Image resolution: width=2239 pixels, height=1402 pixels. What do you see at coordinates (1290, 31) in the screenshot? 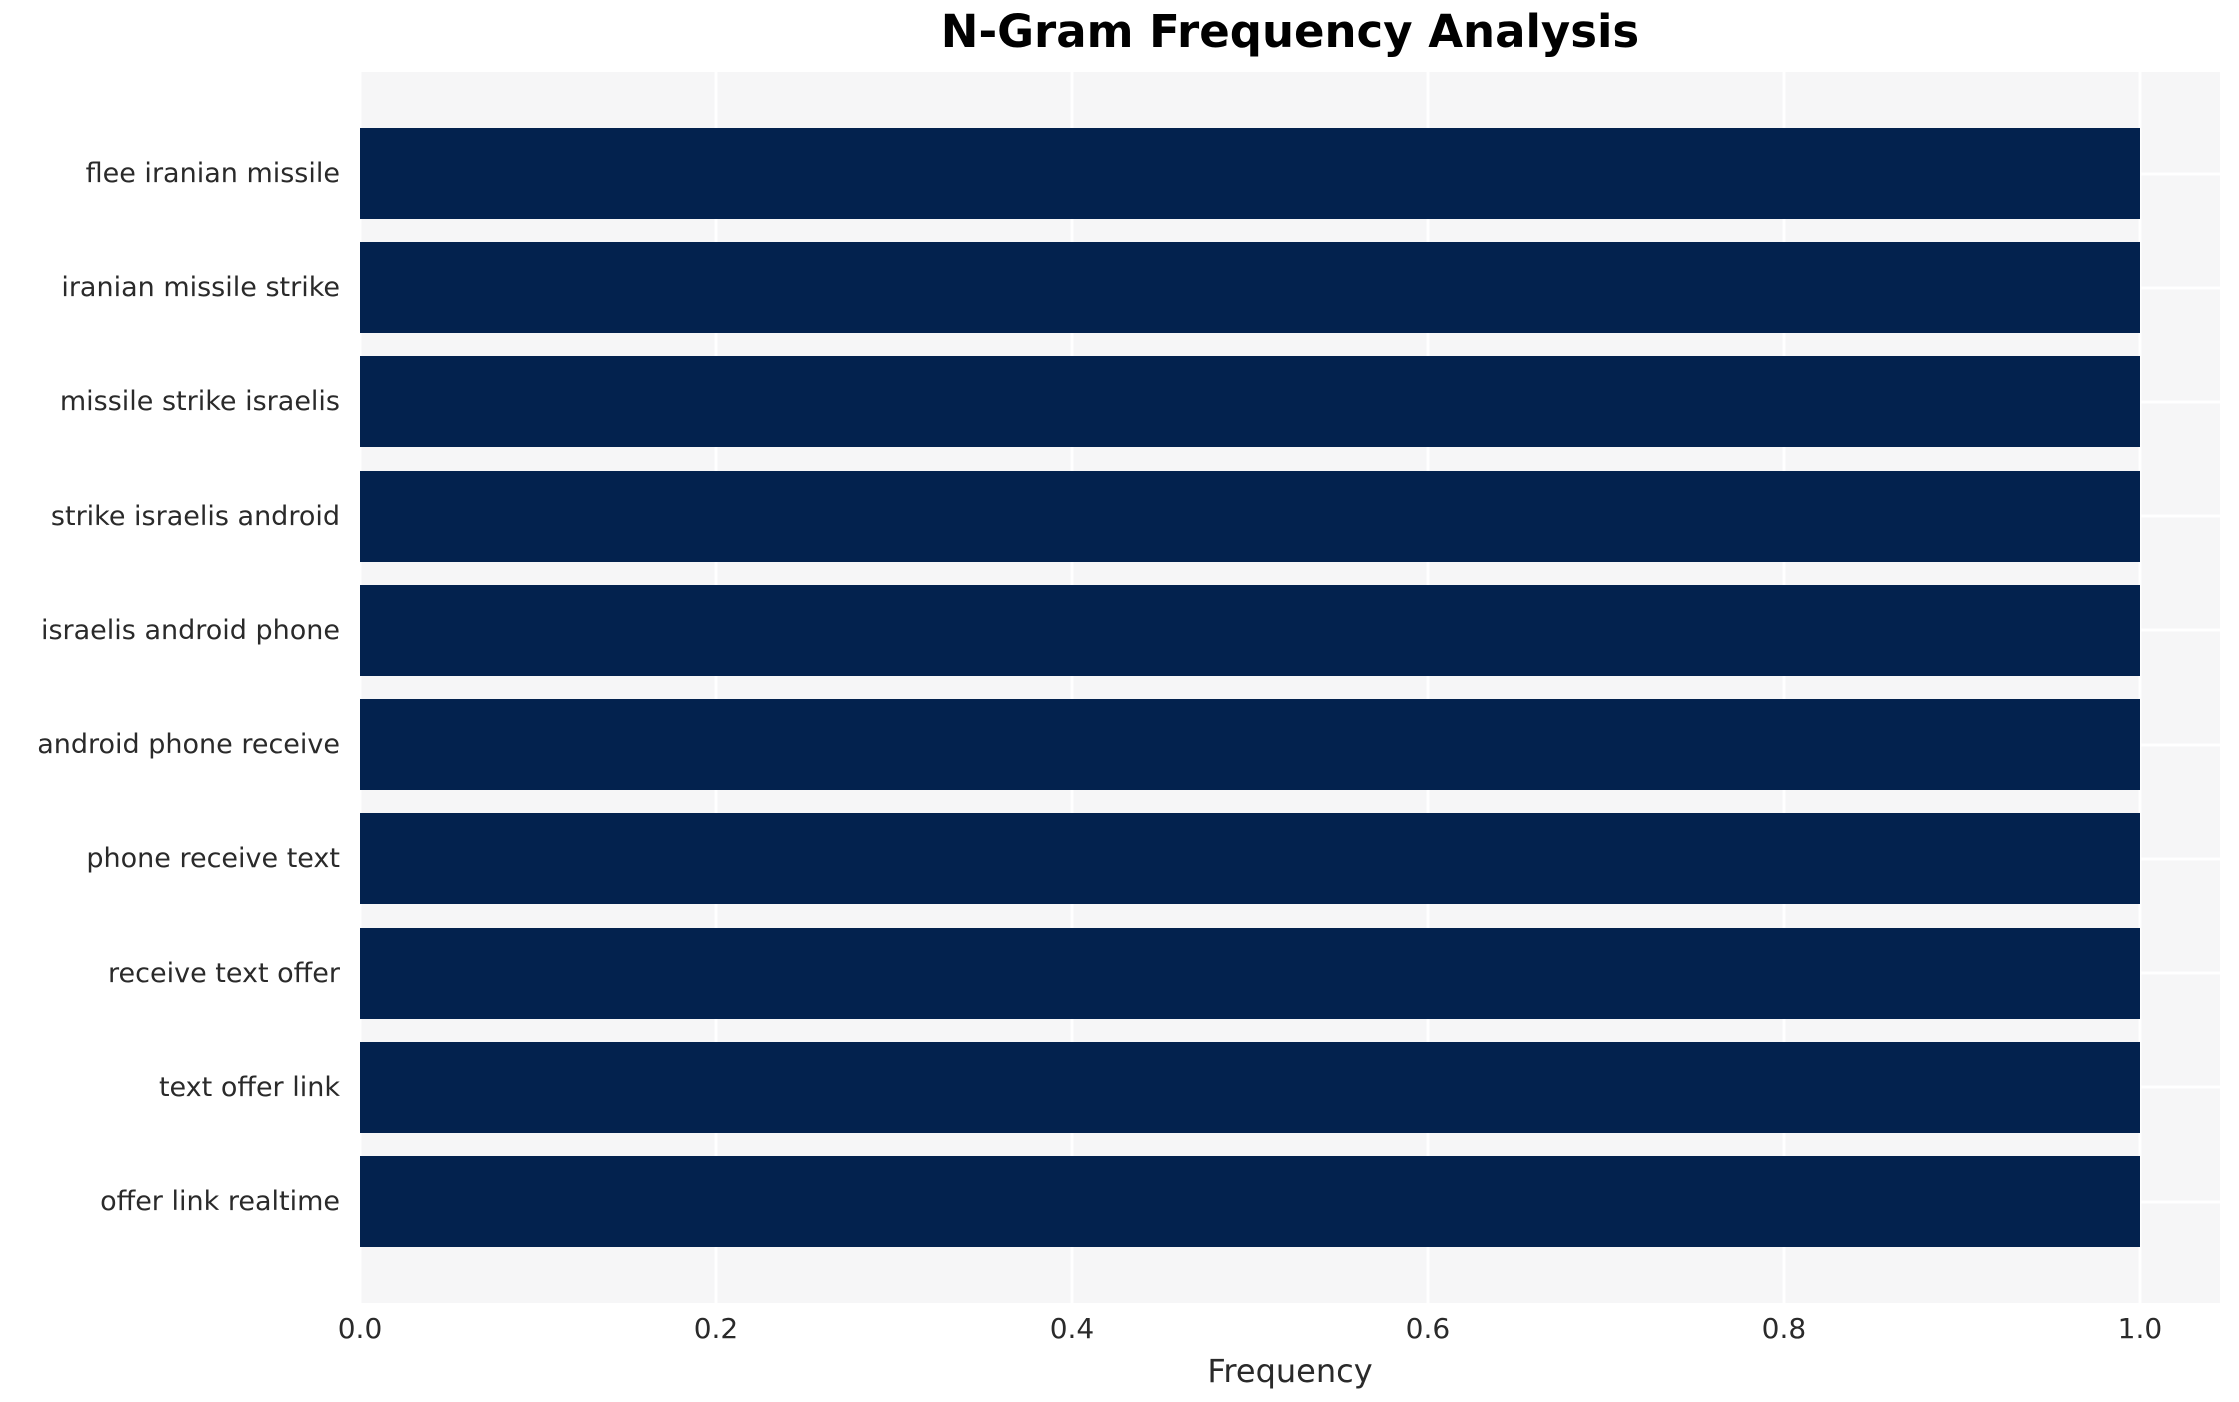
I see `chart-title: N-Gram Frequency Analysis` at bounding box center [1290, 31].